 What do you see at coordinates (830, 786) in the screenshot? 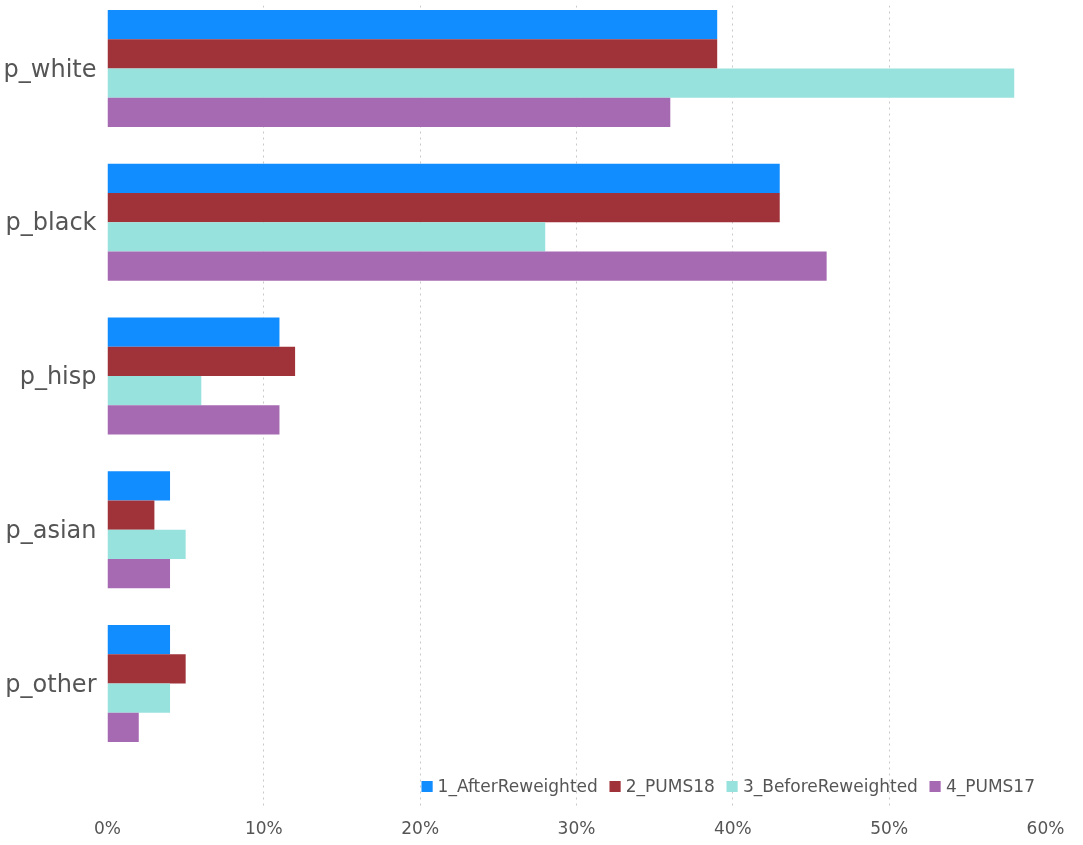
I see `legend-label: 3_BeforeReweighted` at bounding box center [830, 786].